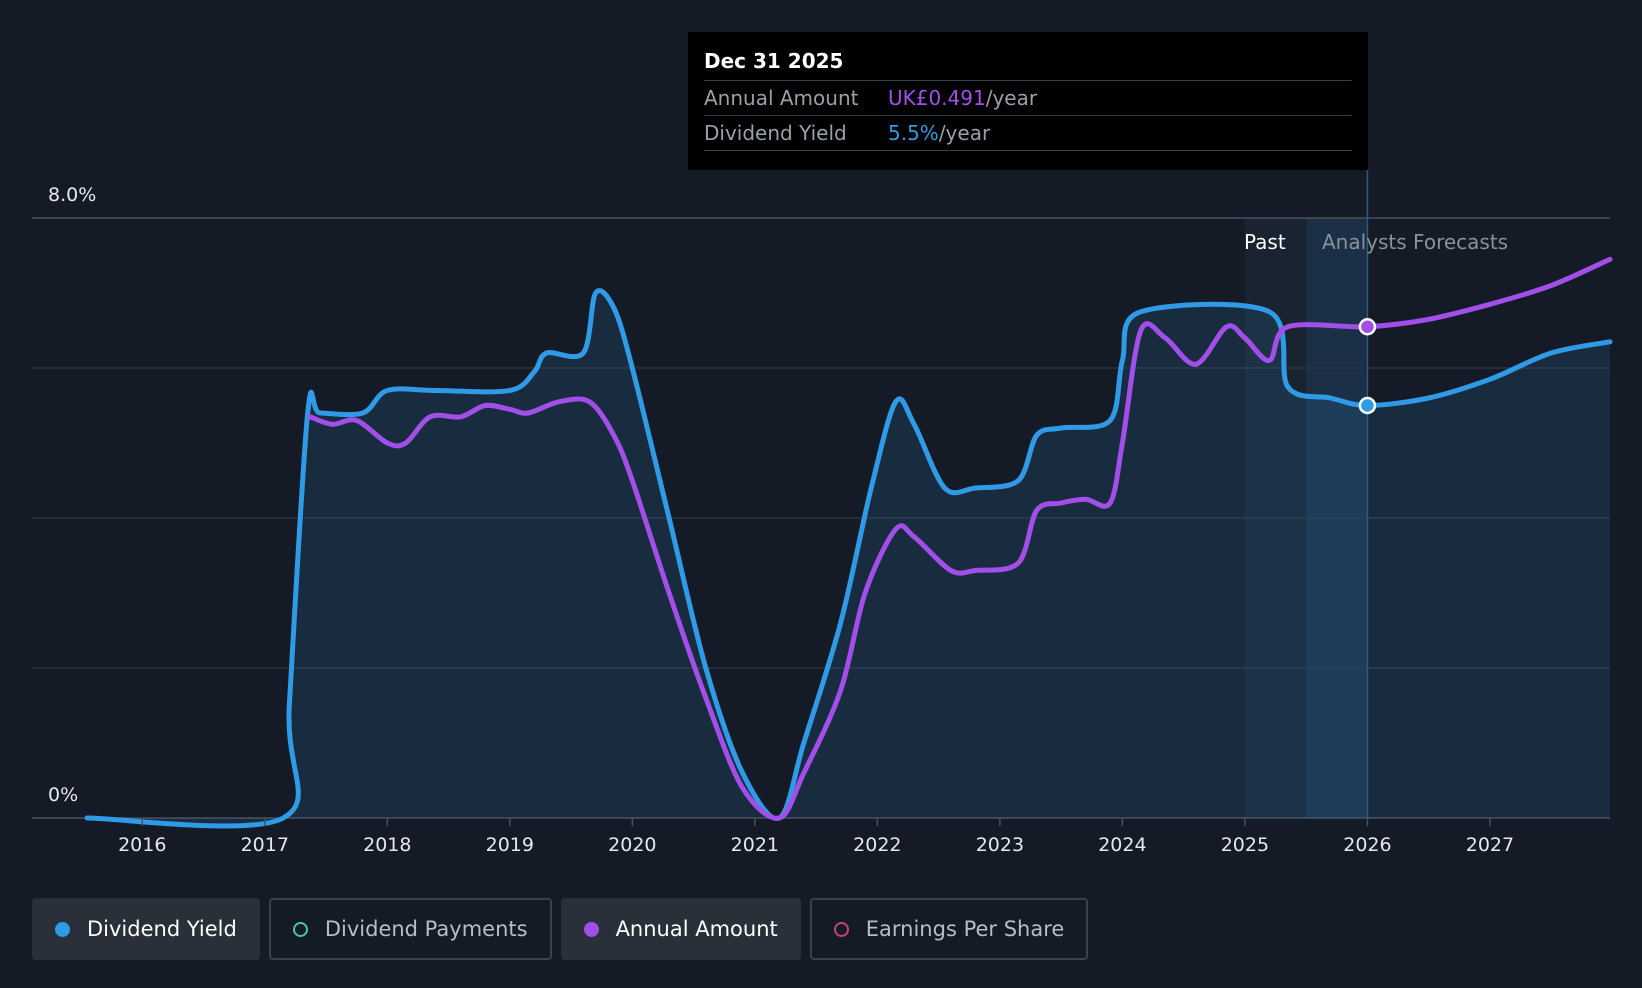 This screenshot has height=988, width=1642. I want to click on x-tick-label: 2019, so click(510, 845).